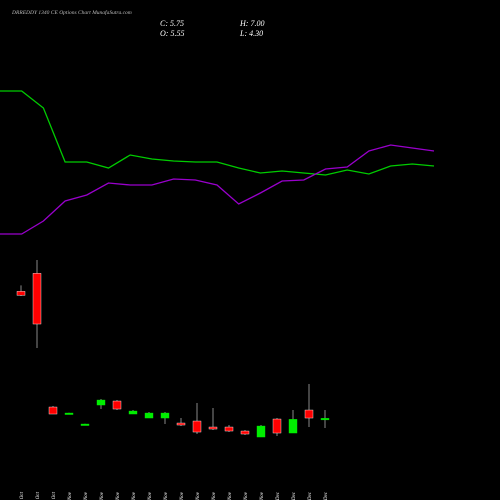 This screenshot has width=500, height=500. Describe the element at coordinates (70, 495) in the screenshot. I see `x-tick-label: 06 Nov` at that location.